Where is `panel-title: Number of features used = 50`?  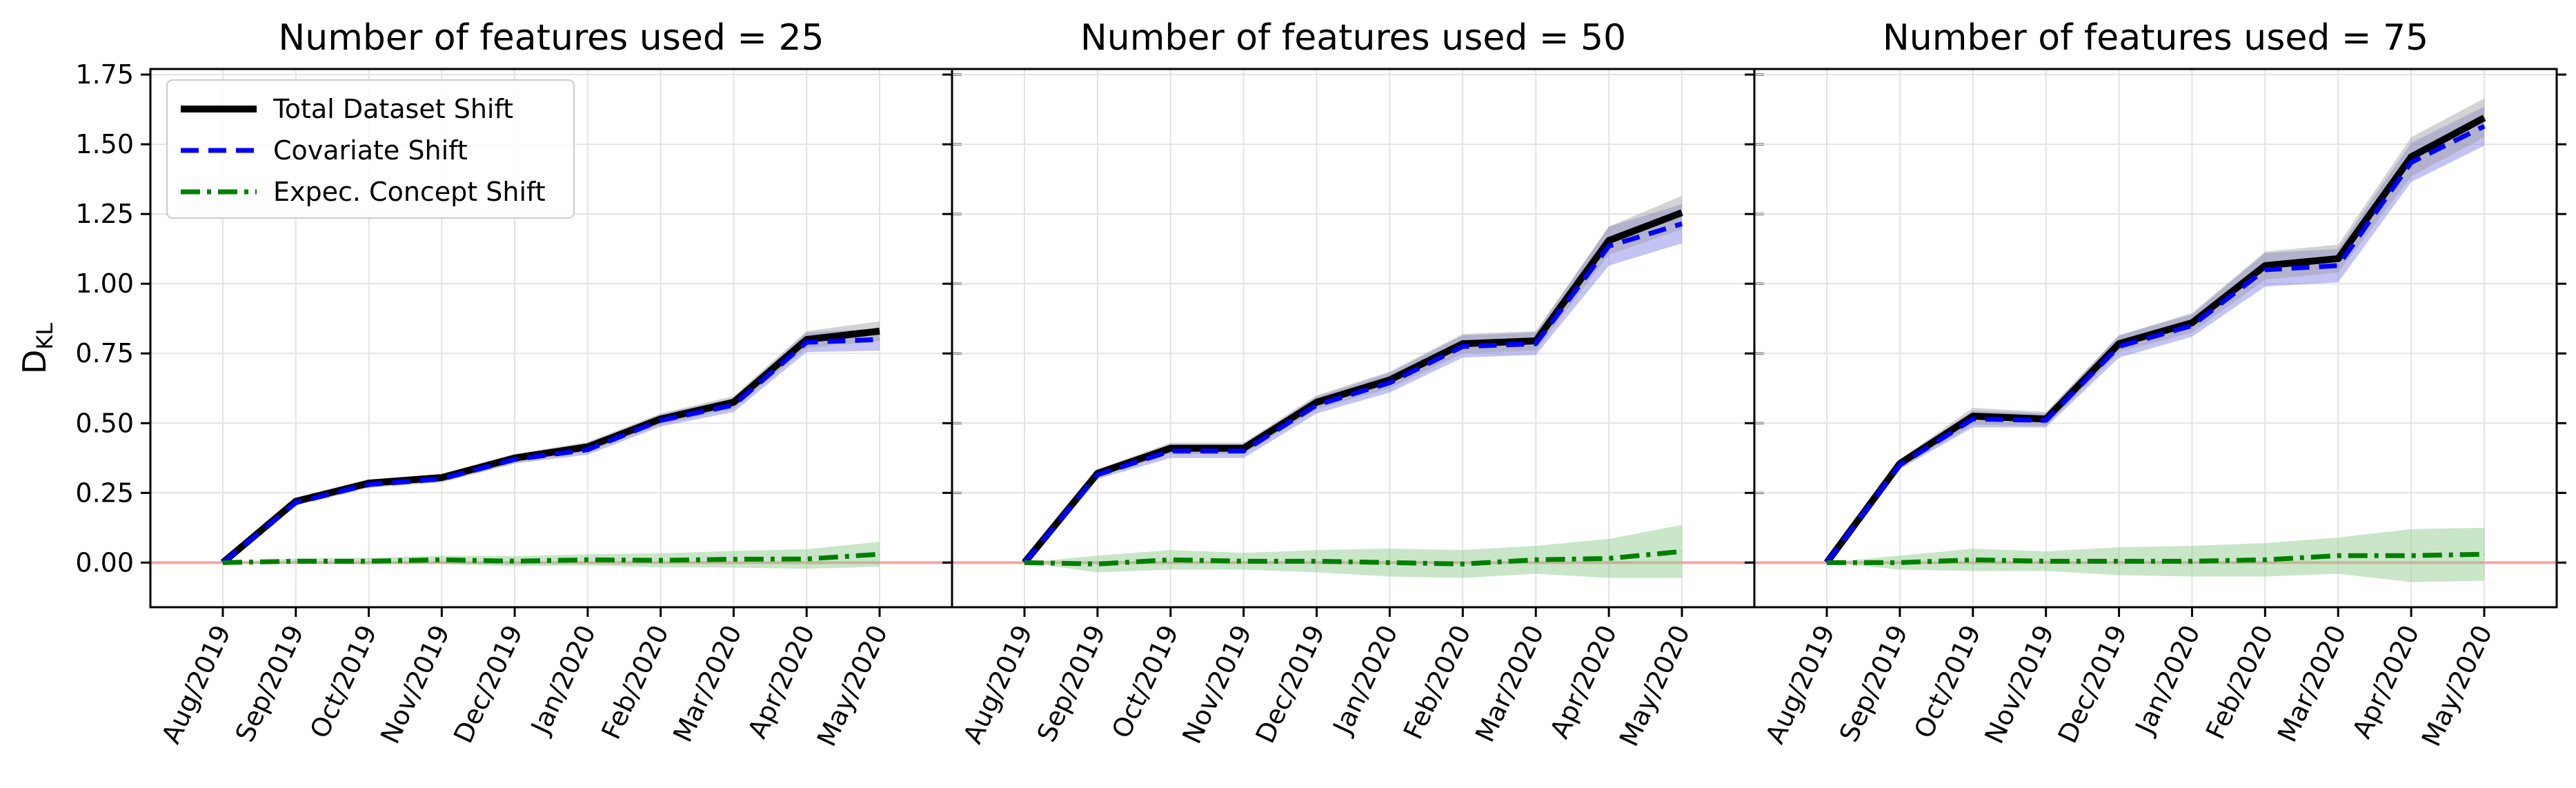 panel-title: Number of features used = 50 is located at coordinates (1353, 38).